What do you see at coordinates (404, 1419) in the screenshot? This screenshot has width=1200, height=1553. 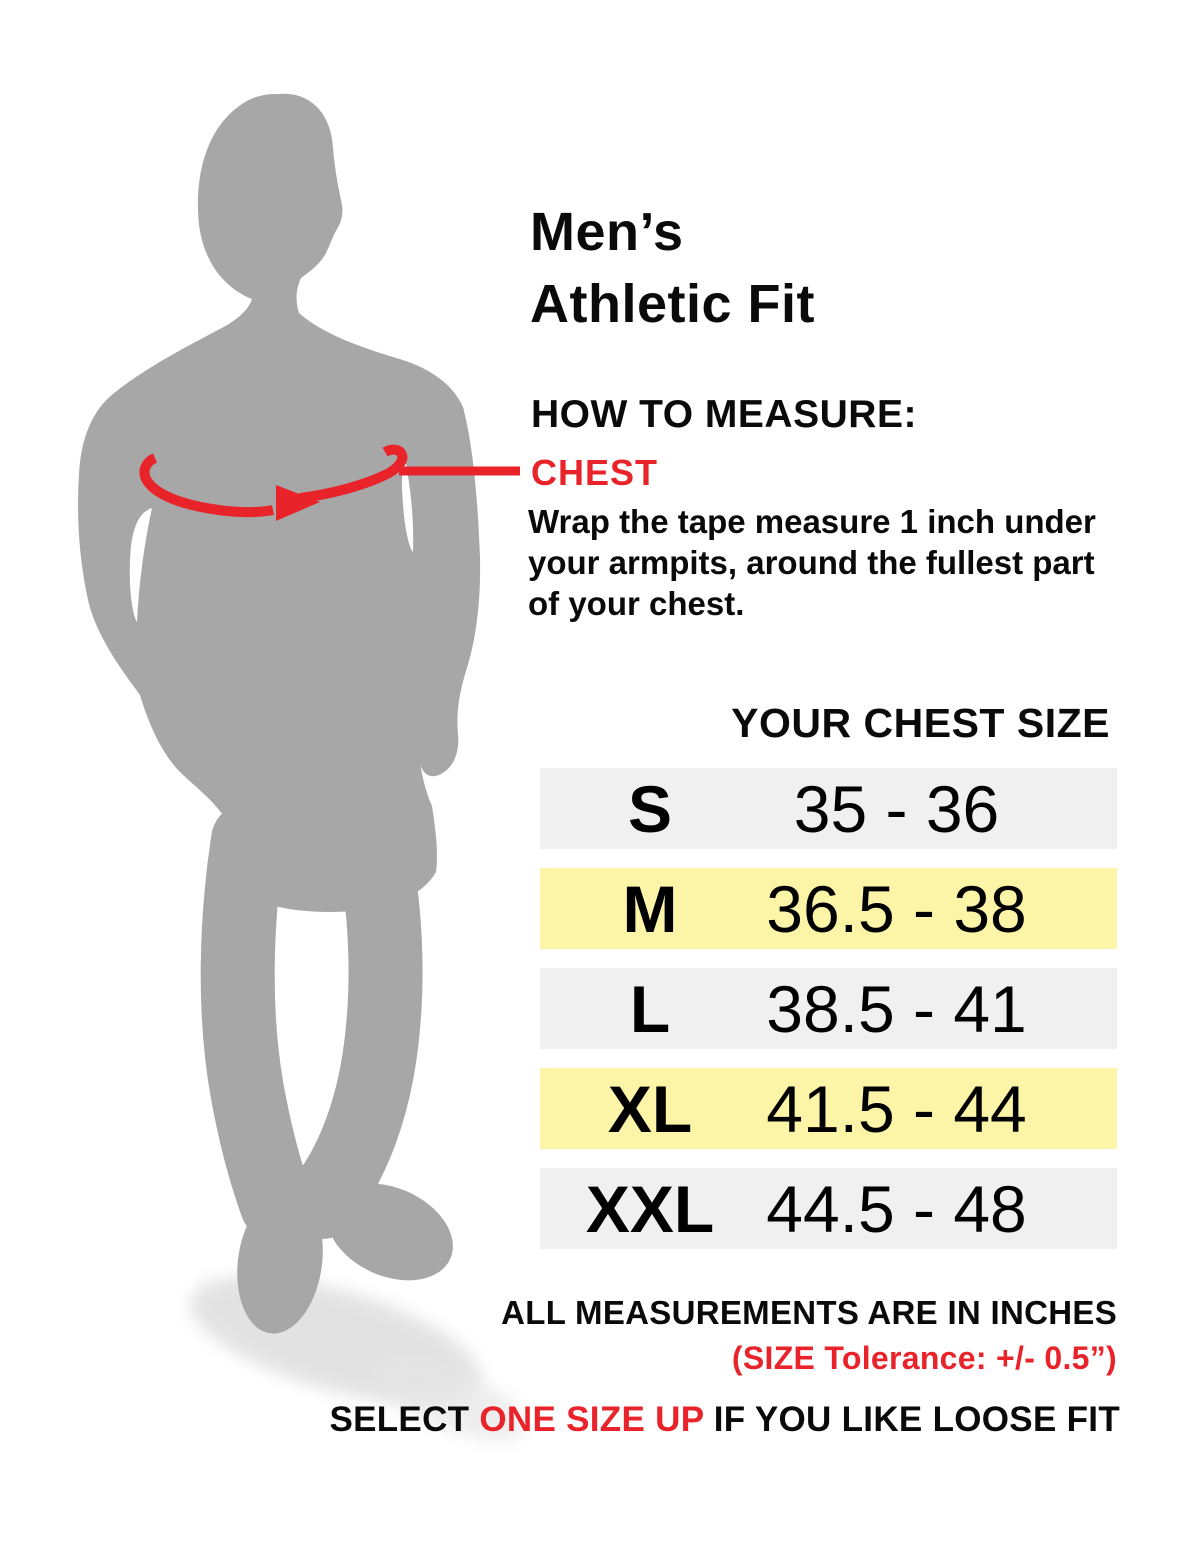 I see `loose-fit-prefix: SELECT` at bounding box center [404, 1419].